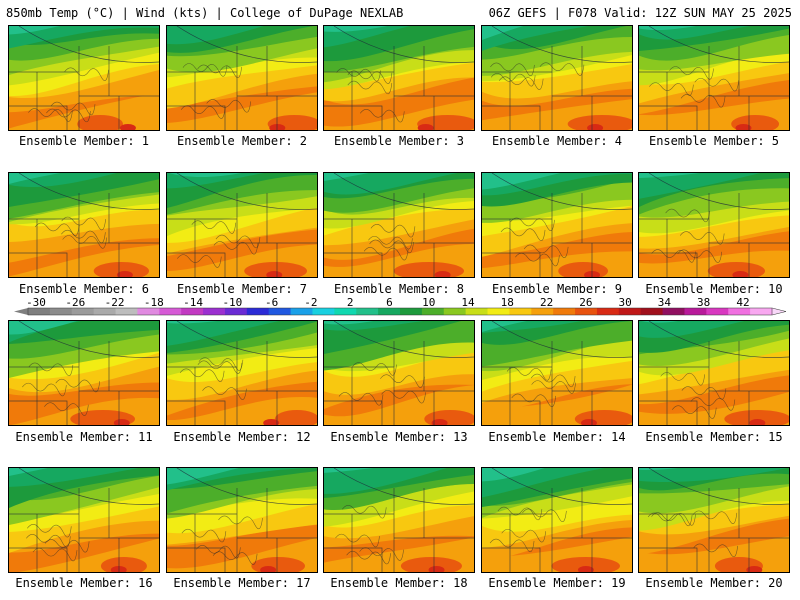 The width and height of the screenshot is (800, 600). What do you see at coordinates (21, 311) in the screenshot?
I see `colorbar-arrow-left` at bounding box center [21, 311].